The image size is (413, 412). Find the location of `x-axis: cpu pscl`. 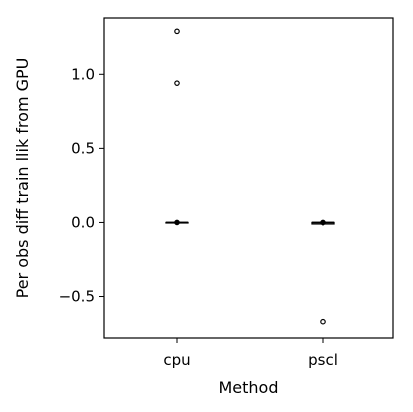

x-axis: cpu pscl is located at coordinates (250, 353).